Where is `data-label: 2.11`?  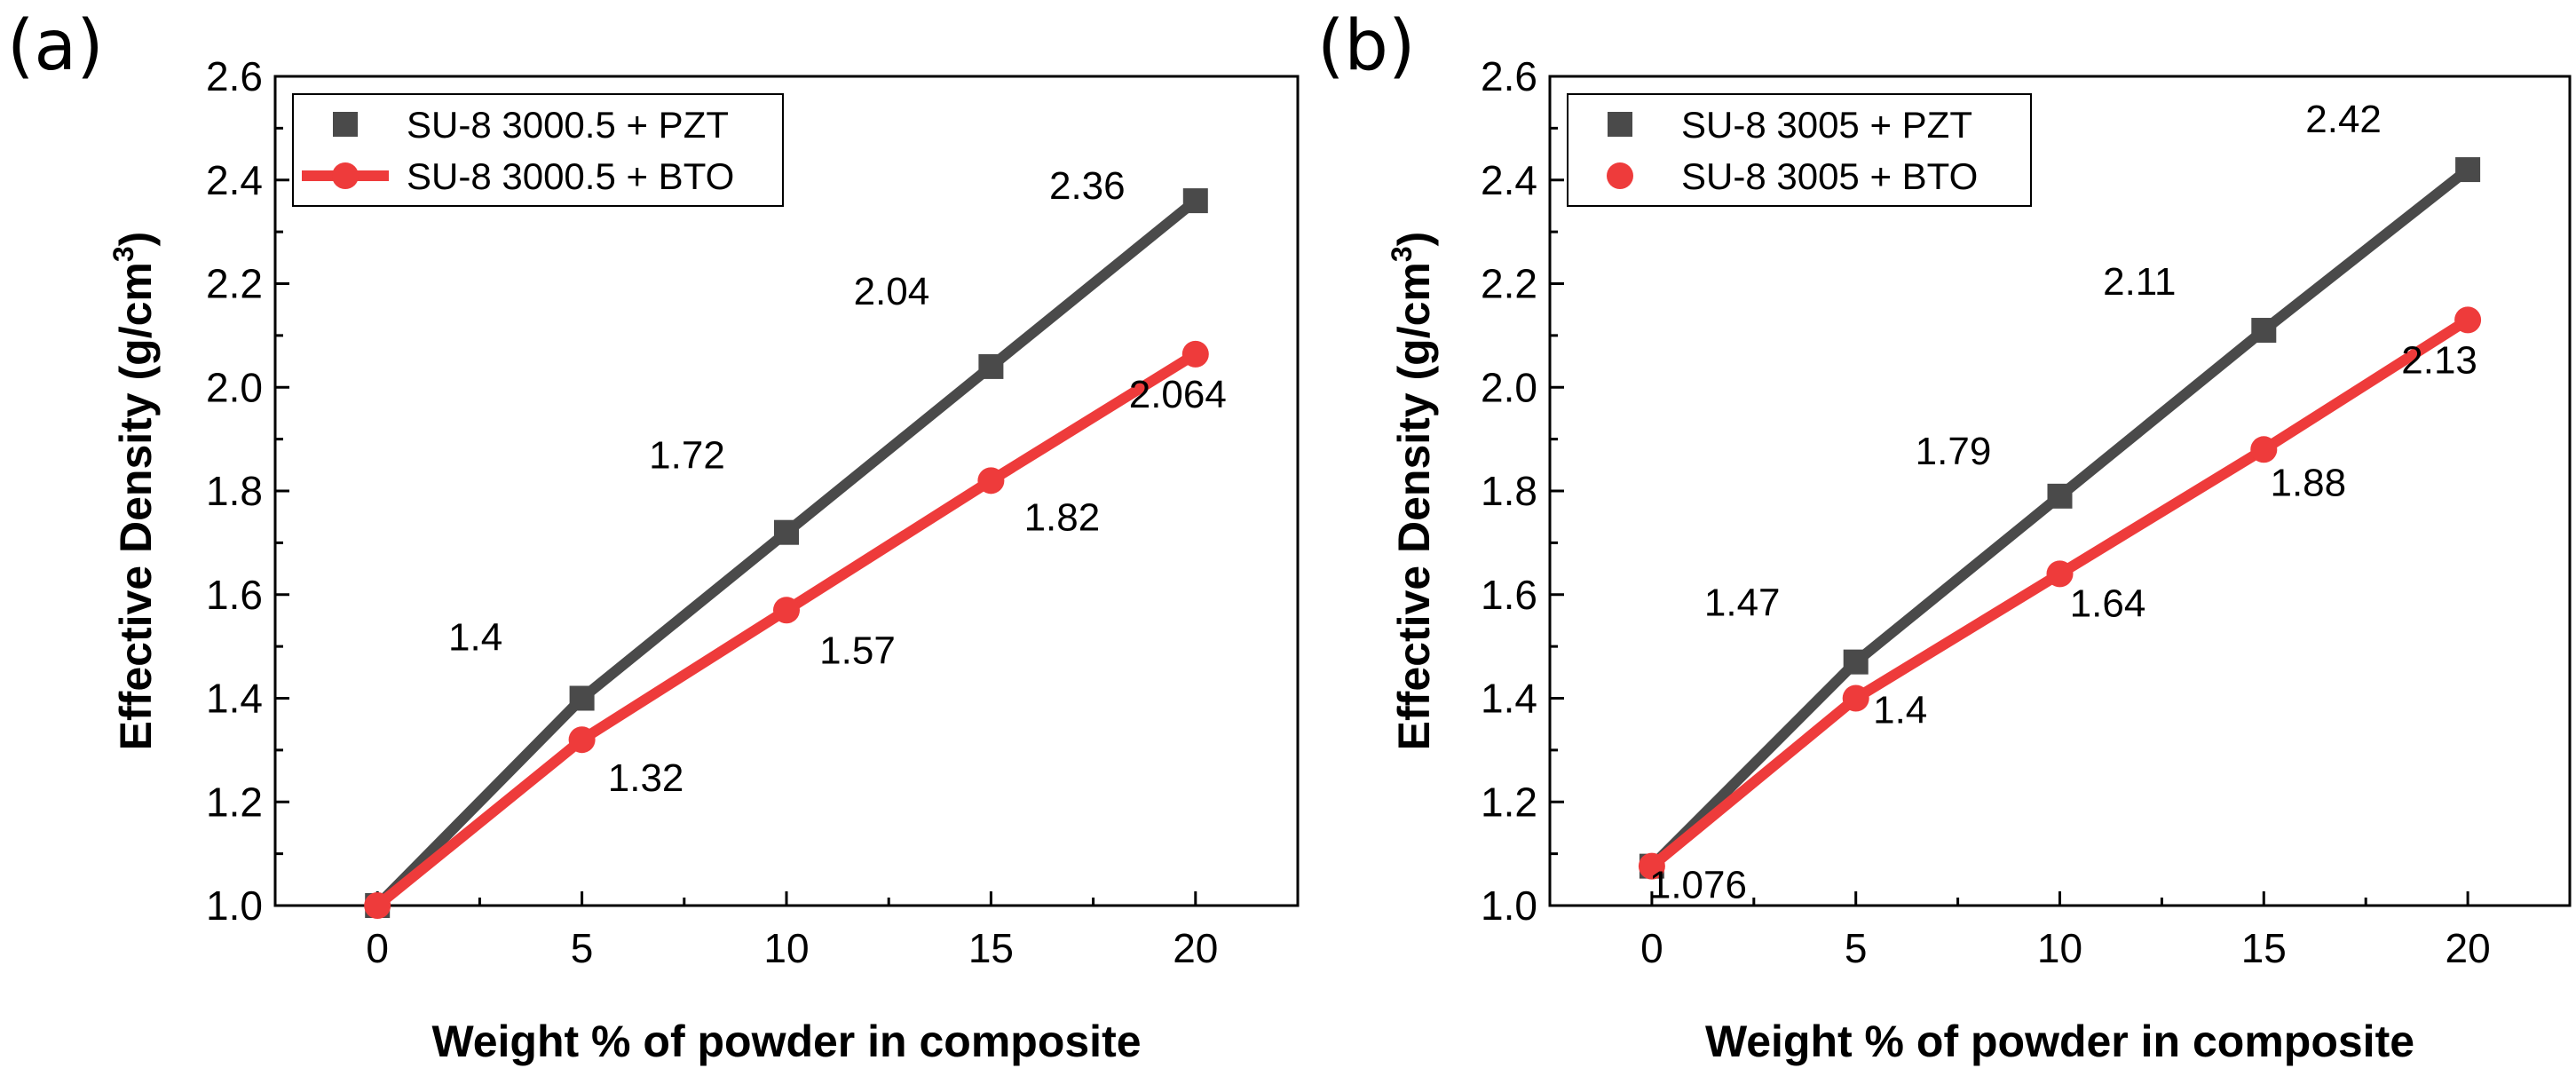
data-label: 2.11 is located at coordinates (2139, 282).